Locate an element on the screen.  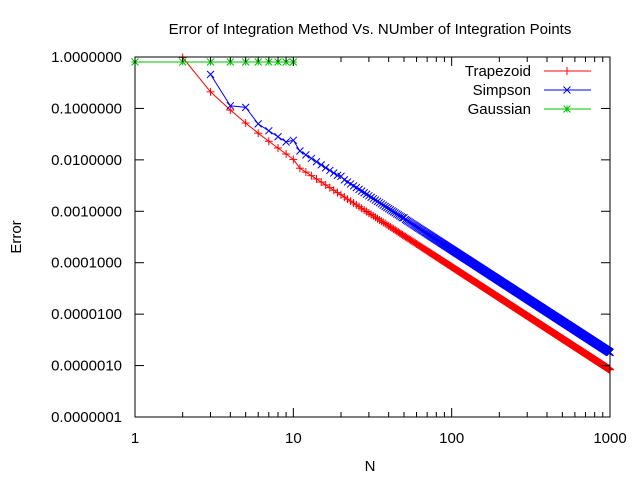
y-tick-label: 0.0000100 is located at coordinates (86, 314).